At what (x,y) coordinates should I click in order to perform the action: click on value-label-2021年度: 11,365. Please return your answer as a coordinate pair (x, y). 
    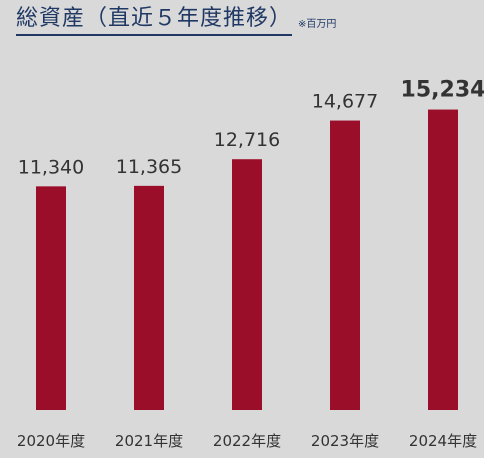
    Looking at the image, I should click on (149, 167).